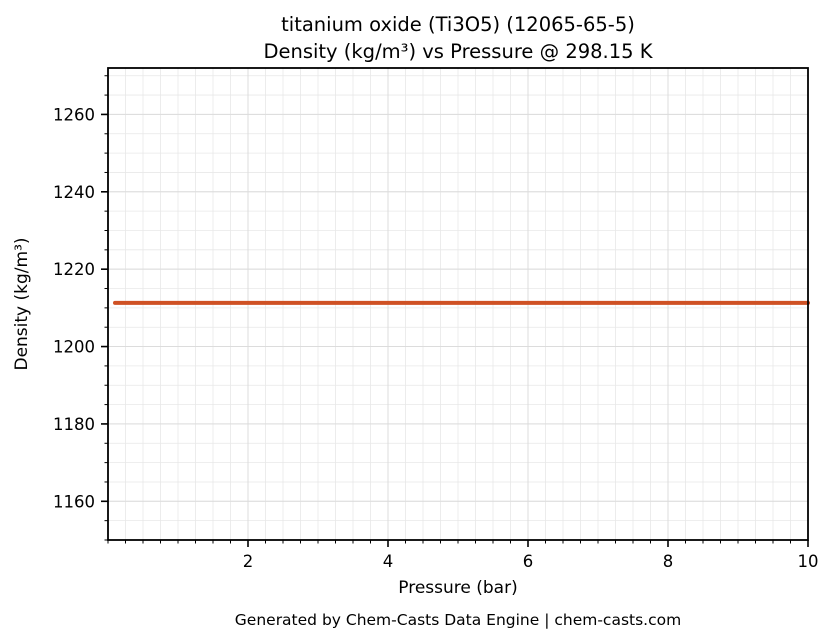 The height and width of the screenshot is (644, 836). What do you see at coordinates (458, 51) in the screenshot?
I see `chart-subtitle: Density (kg/m³) vs Pressure @ 298.15 K` at bounding box center [458, 51].